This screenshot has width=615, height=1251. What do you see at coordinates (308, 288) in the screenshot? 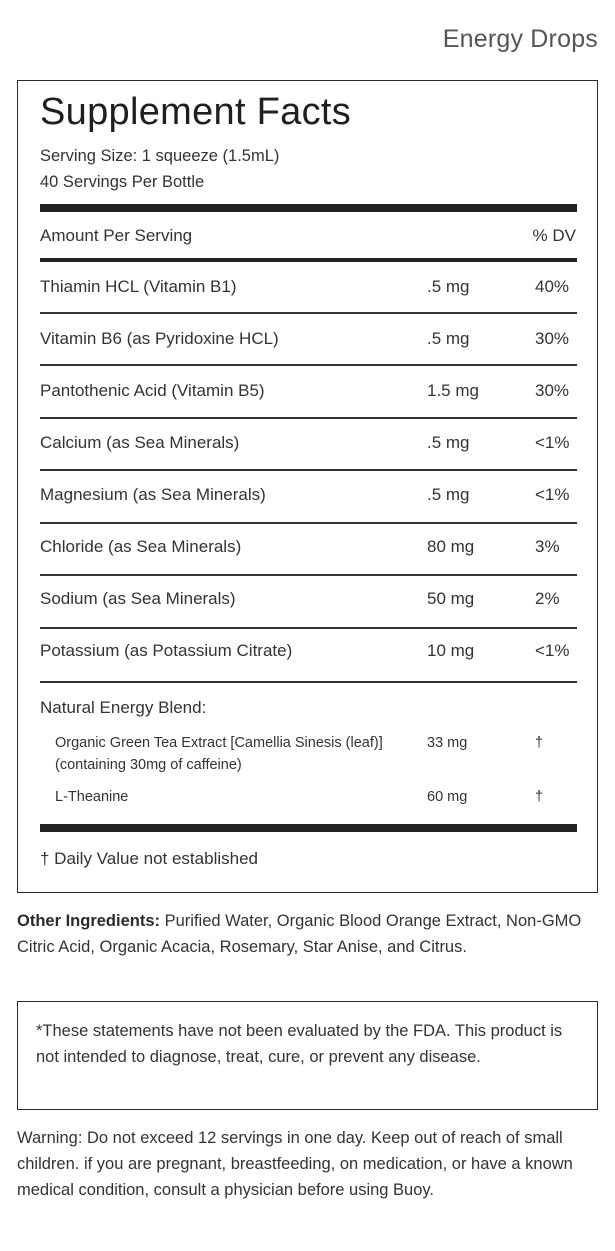
I see `nutrient-row: Thiamin HCL (Vitamin B1) .5 mg 40%` at bounding box center [308, 288].